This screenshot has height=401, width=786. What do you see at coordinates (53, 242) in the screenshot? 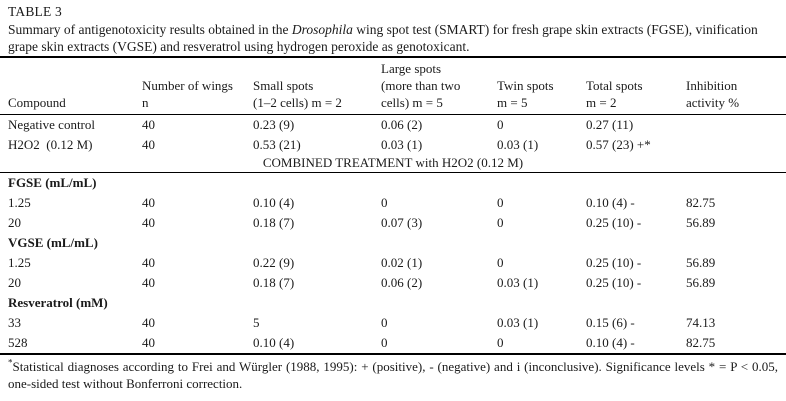
I see `section-header-row: VGSE (mL/mL)` at bounding box center [53, 242].